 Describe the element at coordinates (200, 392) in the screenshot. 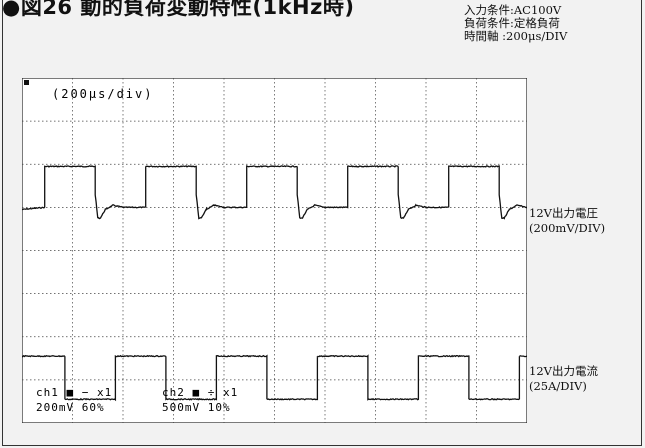

I see `ch2-setting: ch2 ■ ÷ x1` at that location.